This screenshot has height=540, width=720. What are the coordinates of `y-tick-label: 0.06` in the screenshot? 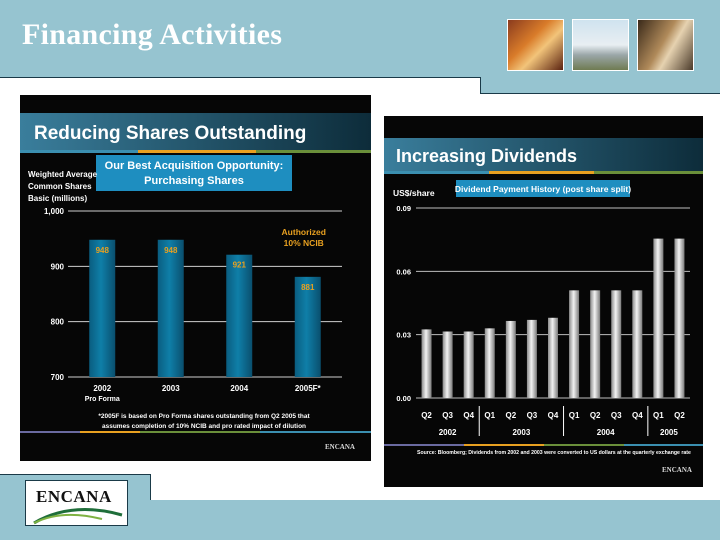 It's located at (403, 271).